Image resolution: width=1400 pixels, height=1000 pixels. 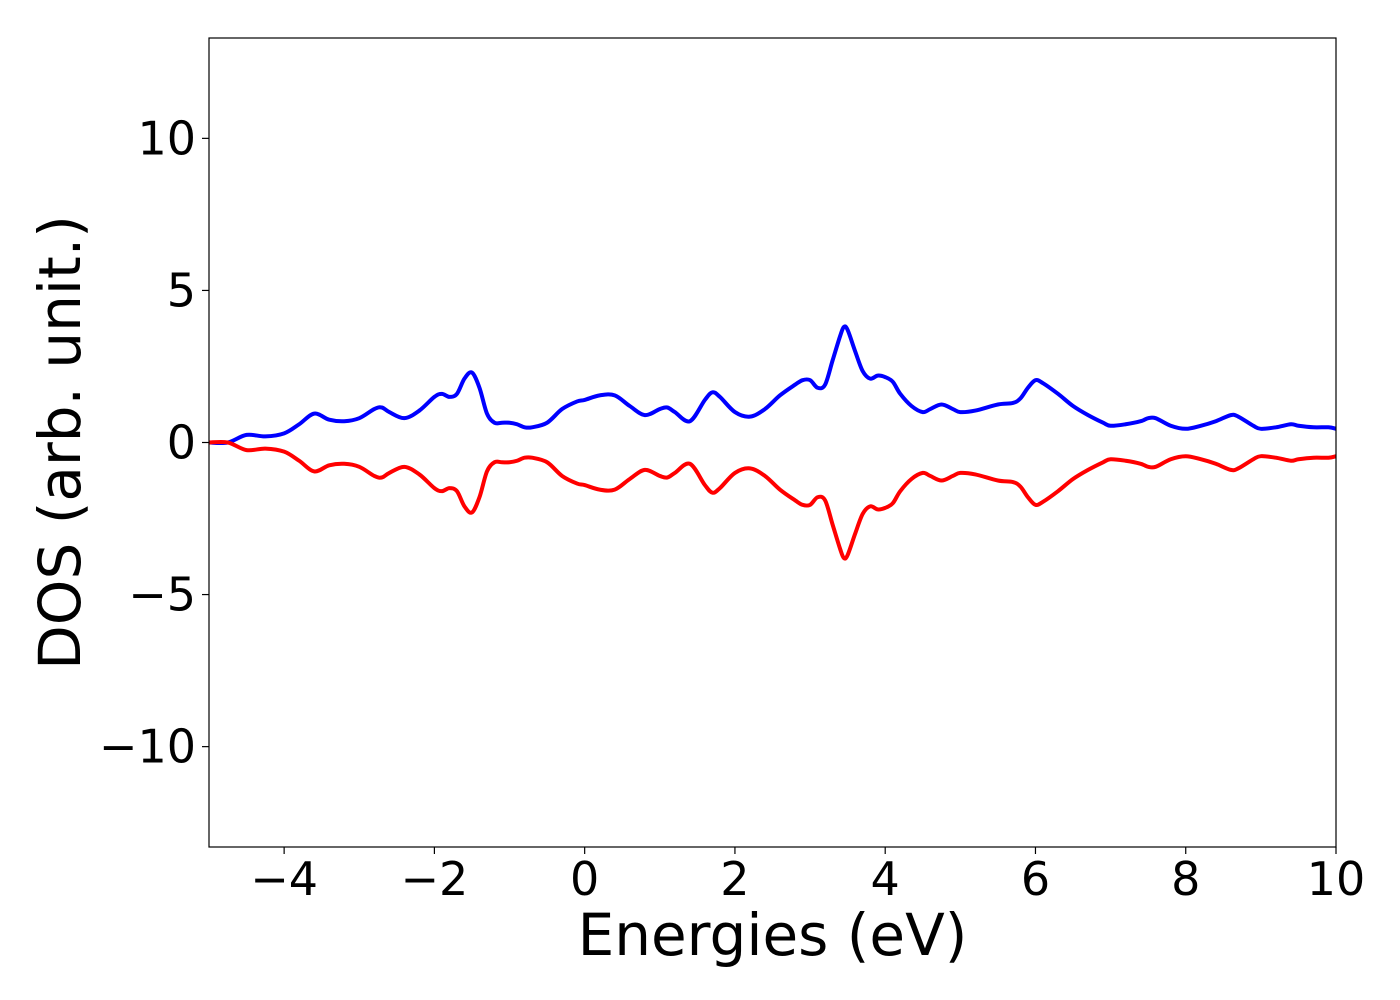 I want to click on y-tick-label: 10, so click(x=166, y=138).